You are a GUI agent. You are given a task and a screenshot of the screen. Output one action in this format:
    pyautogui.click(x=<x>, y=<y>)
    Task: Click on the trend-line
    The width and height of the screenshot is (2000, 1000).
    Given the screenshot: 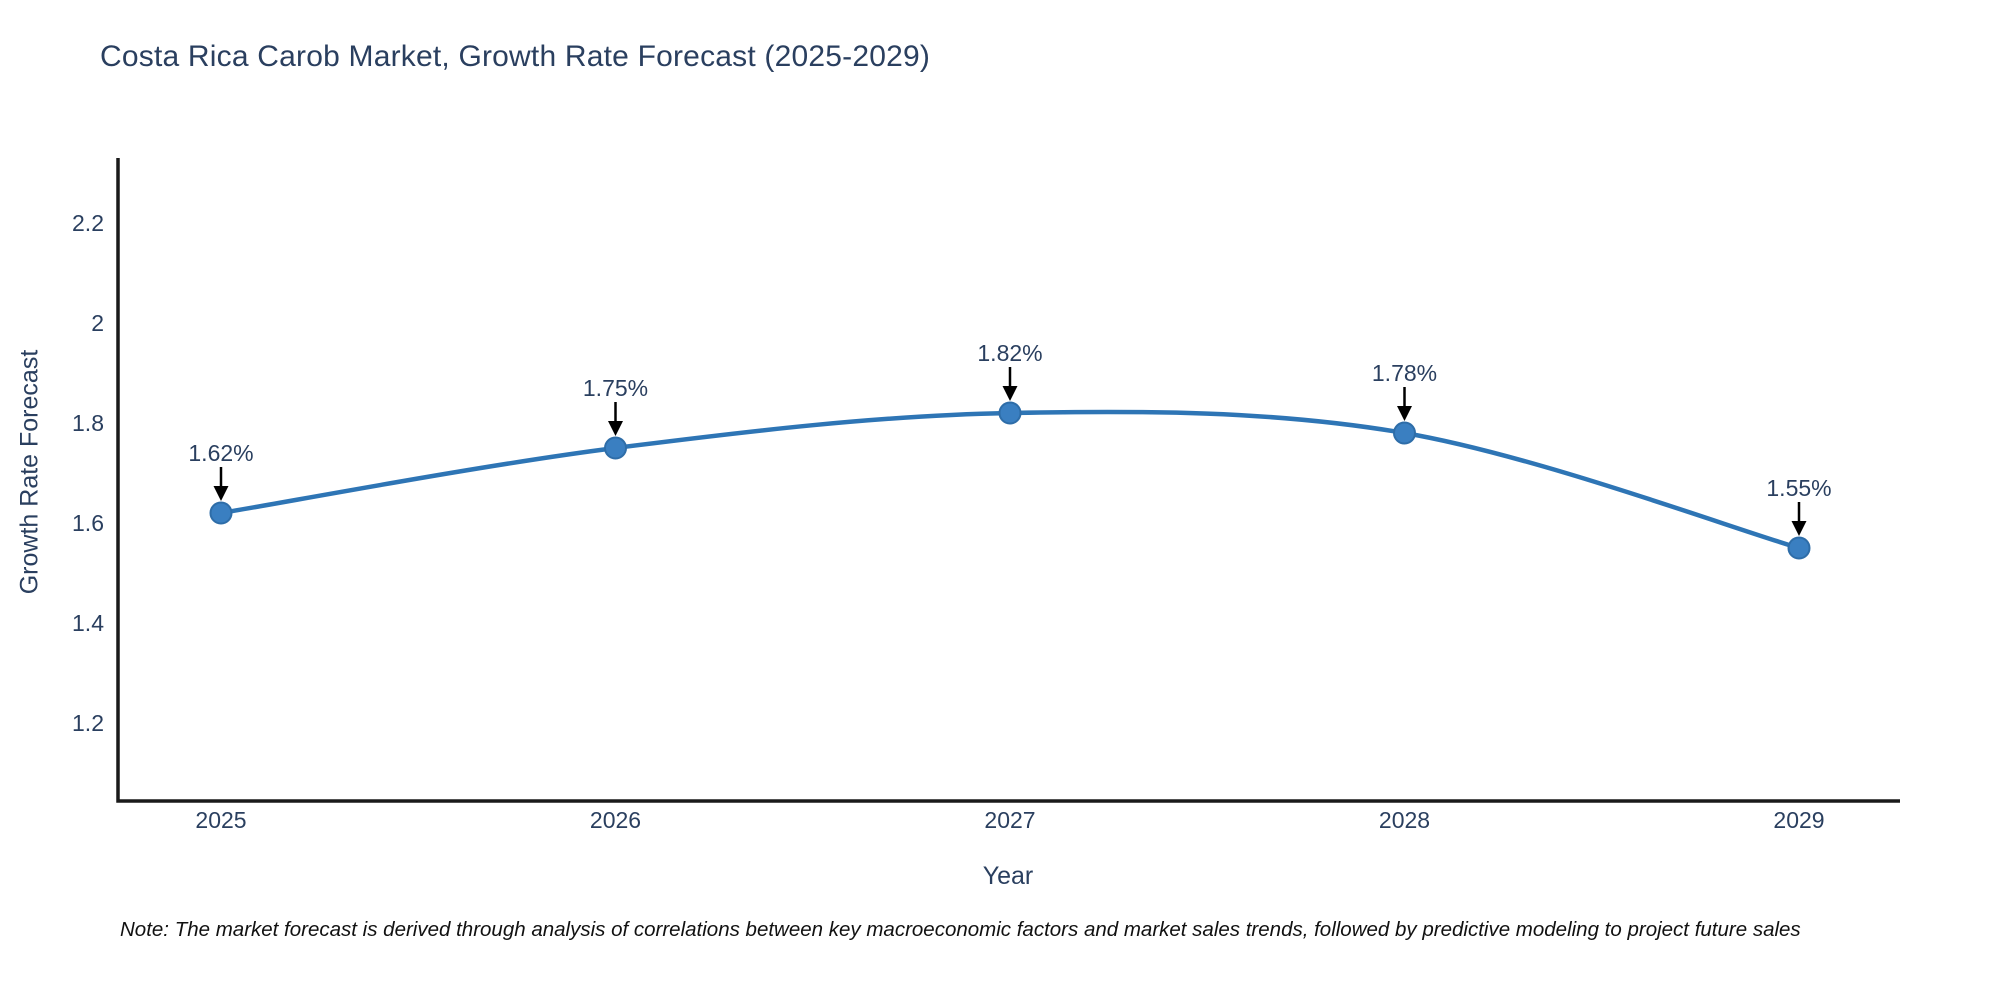 What is the action you would take?
    pyautogui.click(x=1010, y=480)
    